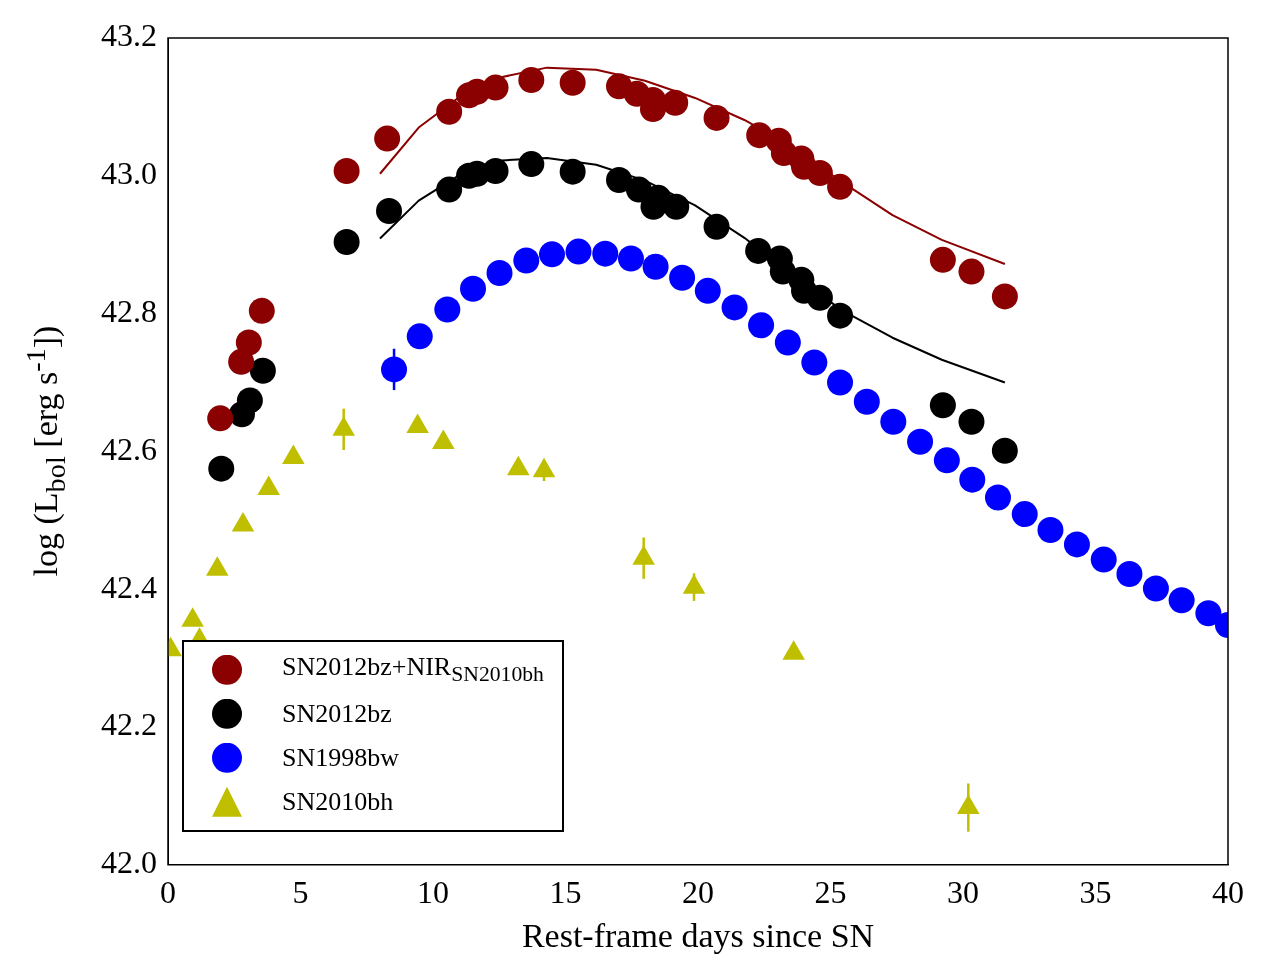 The height and width of the screenshot is (973, 1270). What do you see at coordinates (129, 862) in the screenshot?
I see `y-tick-label: 42.0` at bounding box center [129, 862].